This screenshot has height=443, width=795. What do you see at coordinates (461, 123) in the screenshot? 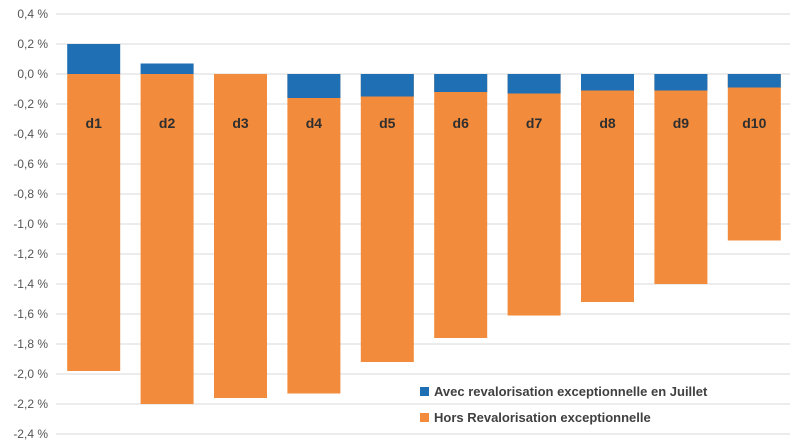
I see `category-label-d6: d6` at bounding box center [461, 123].